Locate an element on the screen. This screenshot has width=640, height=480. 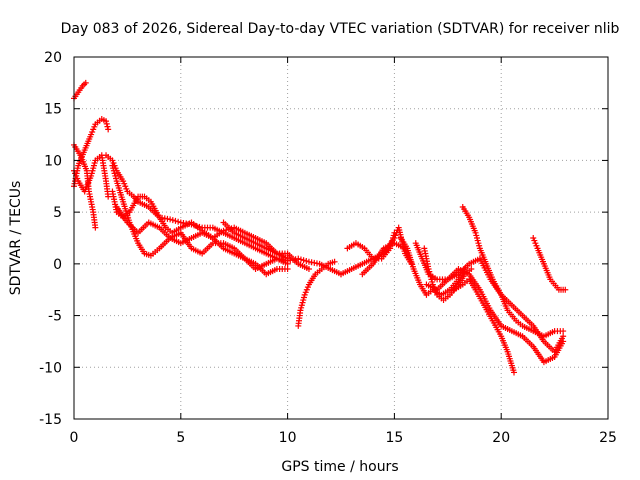
x-tick-label: 25 is located at coordinates (608, 438).